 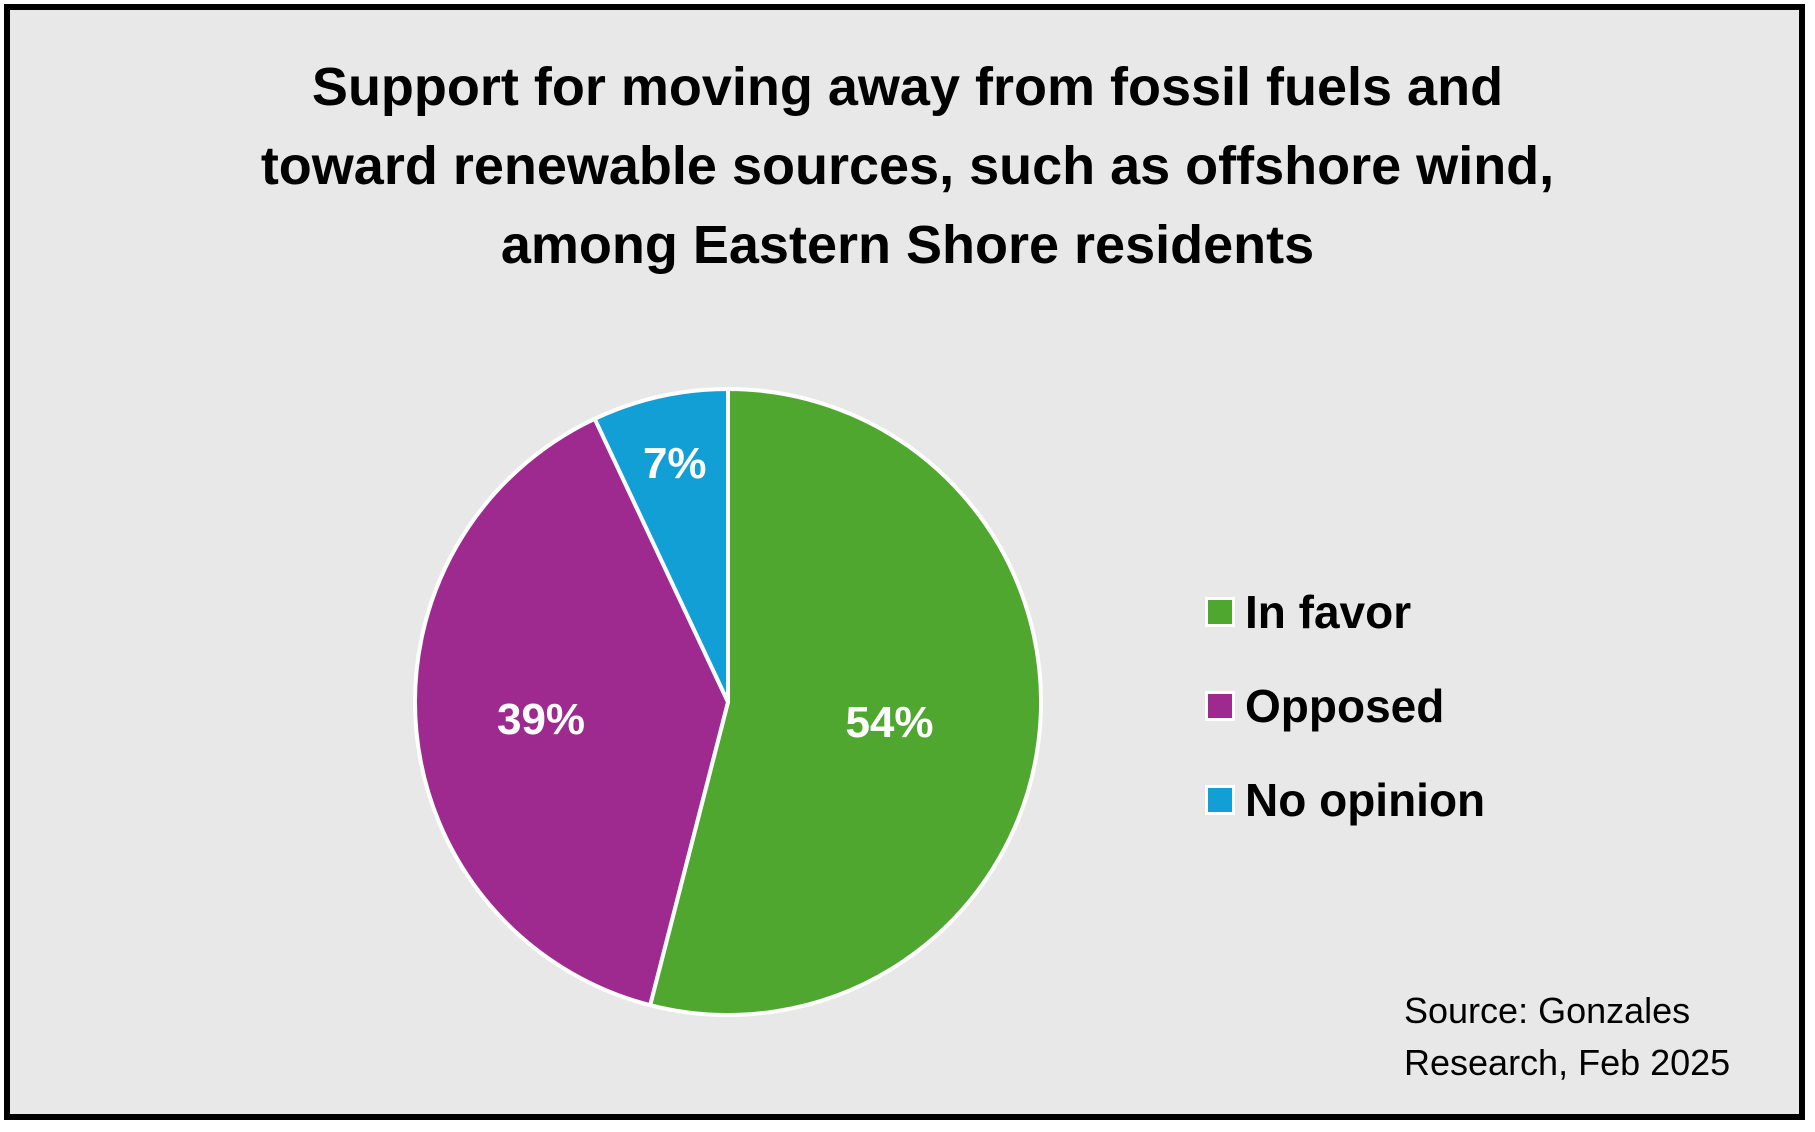 I want to click on legend-label-in-favor: In favor, so click(x=1328, y=612).